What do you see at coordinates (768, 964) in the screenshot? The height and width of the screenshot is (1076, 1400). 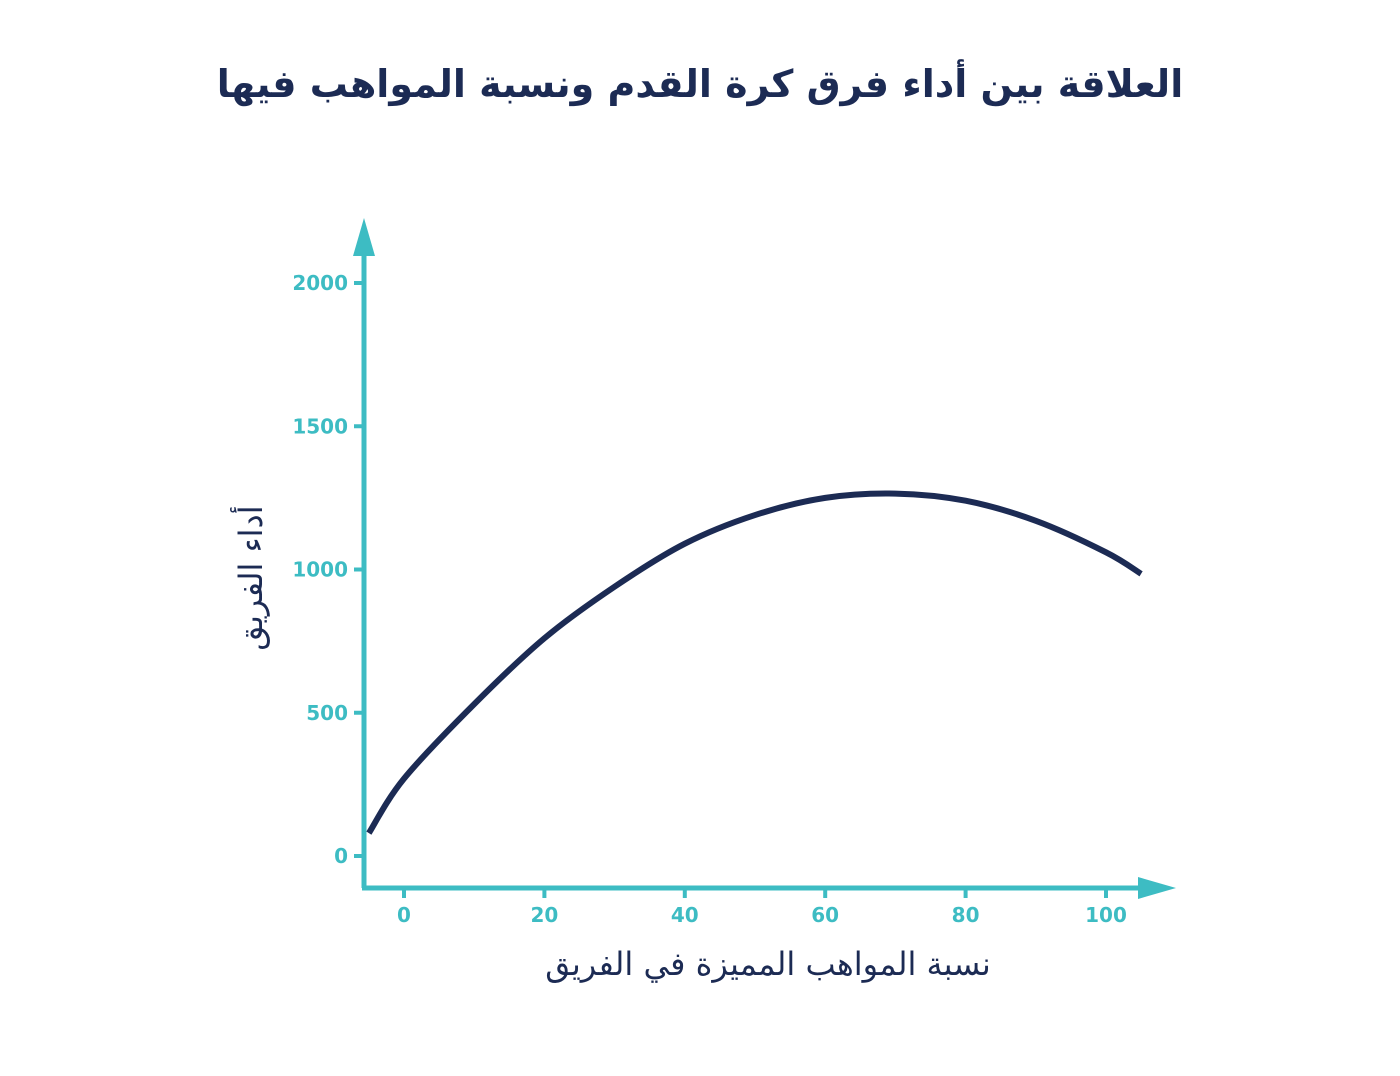 I see `x-axis-title: نسبة المواهب المميزة في الفريق` at bounding box center [768, 964].